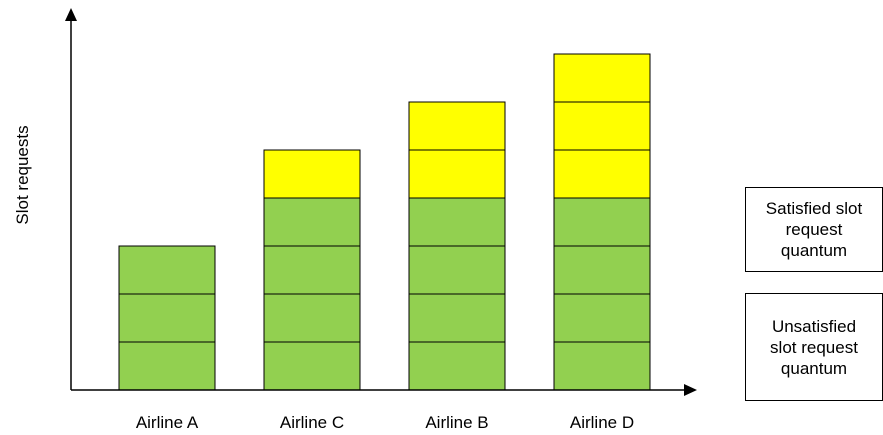 The width and height of the screenshot is (883, 435). I want to click on legend-satisfied-line-1: Satisfied slot, so click(814, 208).